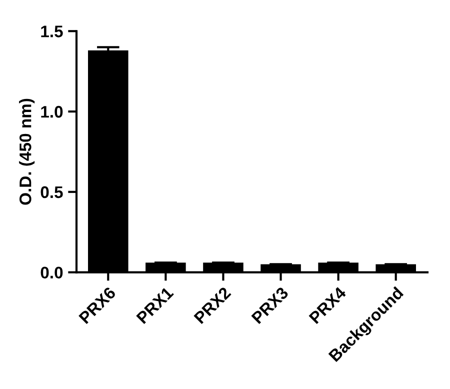 The image size is (450, 389). What do you see at coordinates (51, 272) in the screenshot?
I see `y-tick-label: 0.0` at bounding box center [51, 272].